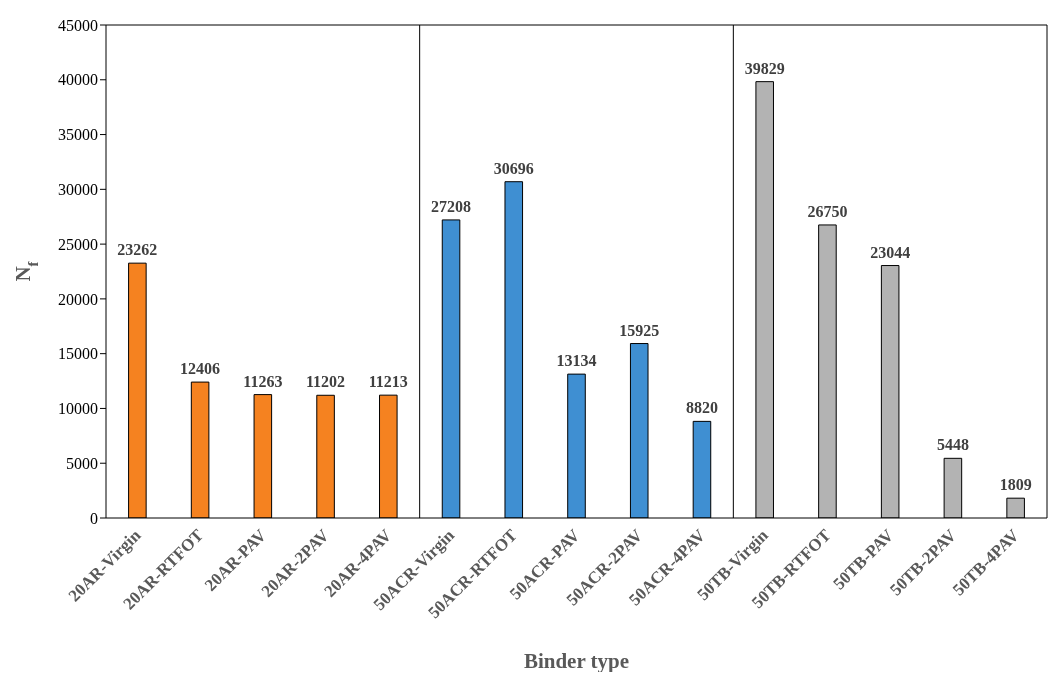 The width and height of the screenshot is (1054, 680). I want to click on data-label: 15925, so click(639, 330).